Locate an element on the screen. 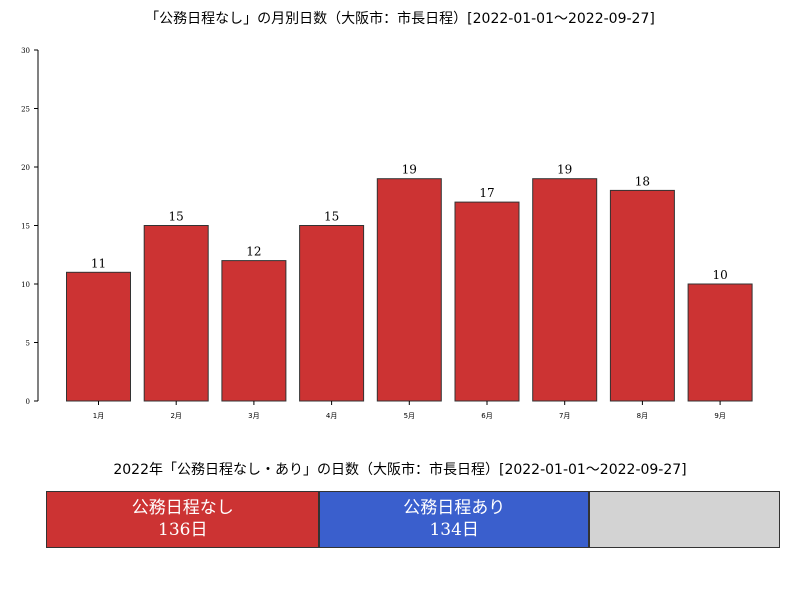 The image size is (800, 600). bar-value-label: 10 is located at coordinates (719, 275).